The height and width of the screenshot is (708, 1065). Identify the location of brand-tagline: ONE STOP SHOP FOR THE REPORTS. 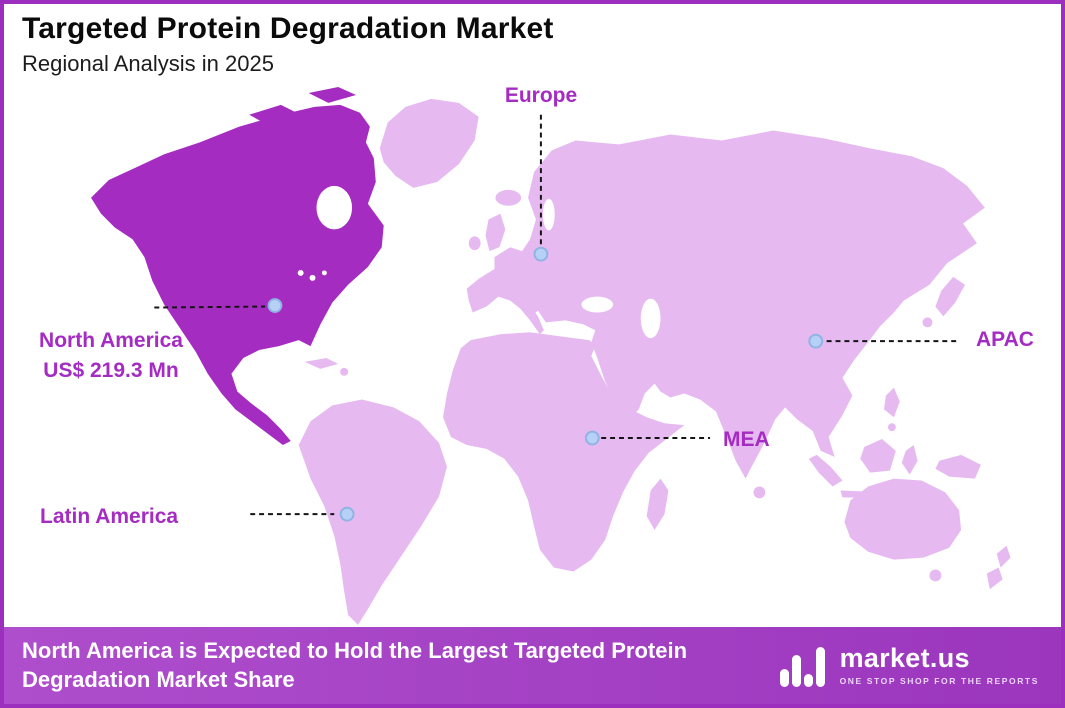
(939, 681).